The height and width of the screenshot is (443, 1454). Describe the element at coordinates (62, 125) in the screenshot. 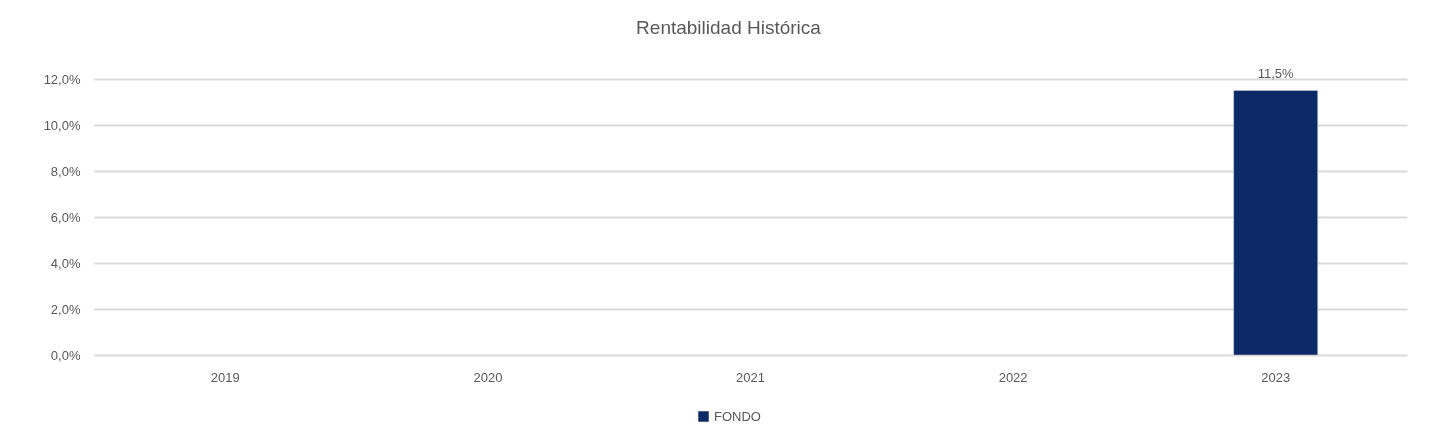

I see `y-tick-label: 10,0%` at that location.